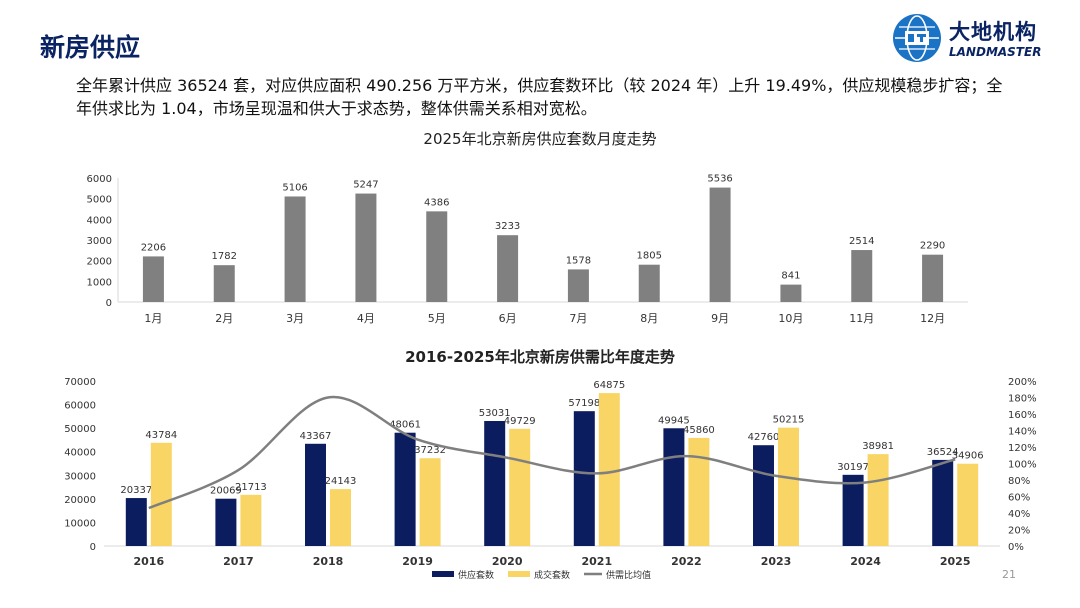 This screenshot has height=608, width=1080. What do you see at coordinates (430, 450) in the screenshot?
I see `data-label: 37232` at bounding box center [430, 450].